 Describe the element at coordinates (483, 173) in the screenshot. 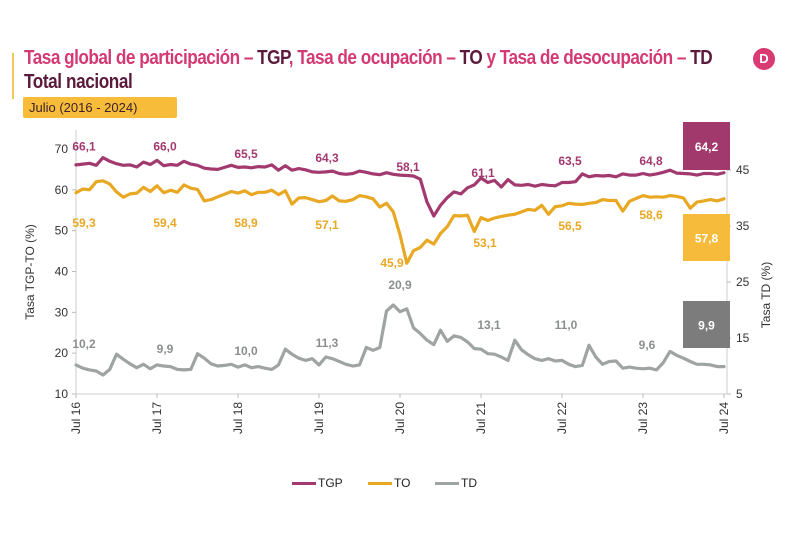

I see `data-label-tgp: 61,1` at that location.